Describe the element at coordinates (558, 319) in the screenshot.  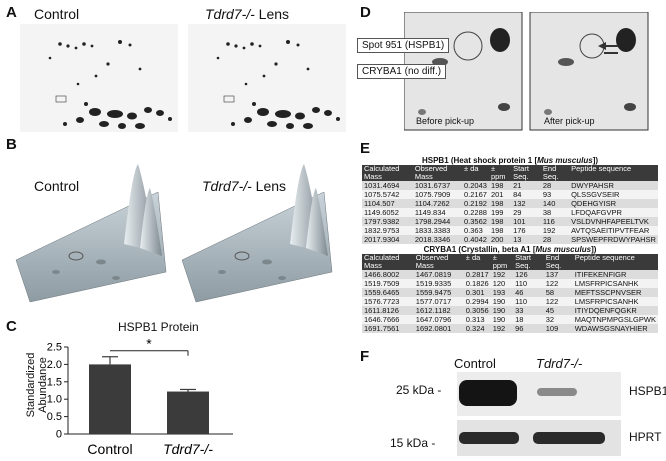
I see `table-cell: 32` at that location.